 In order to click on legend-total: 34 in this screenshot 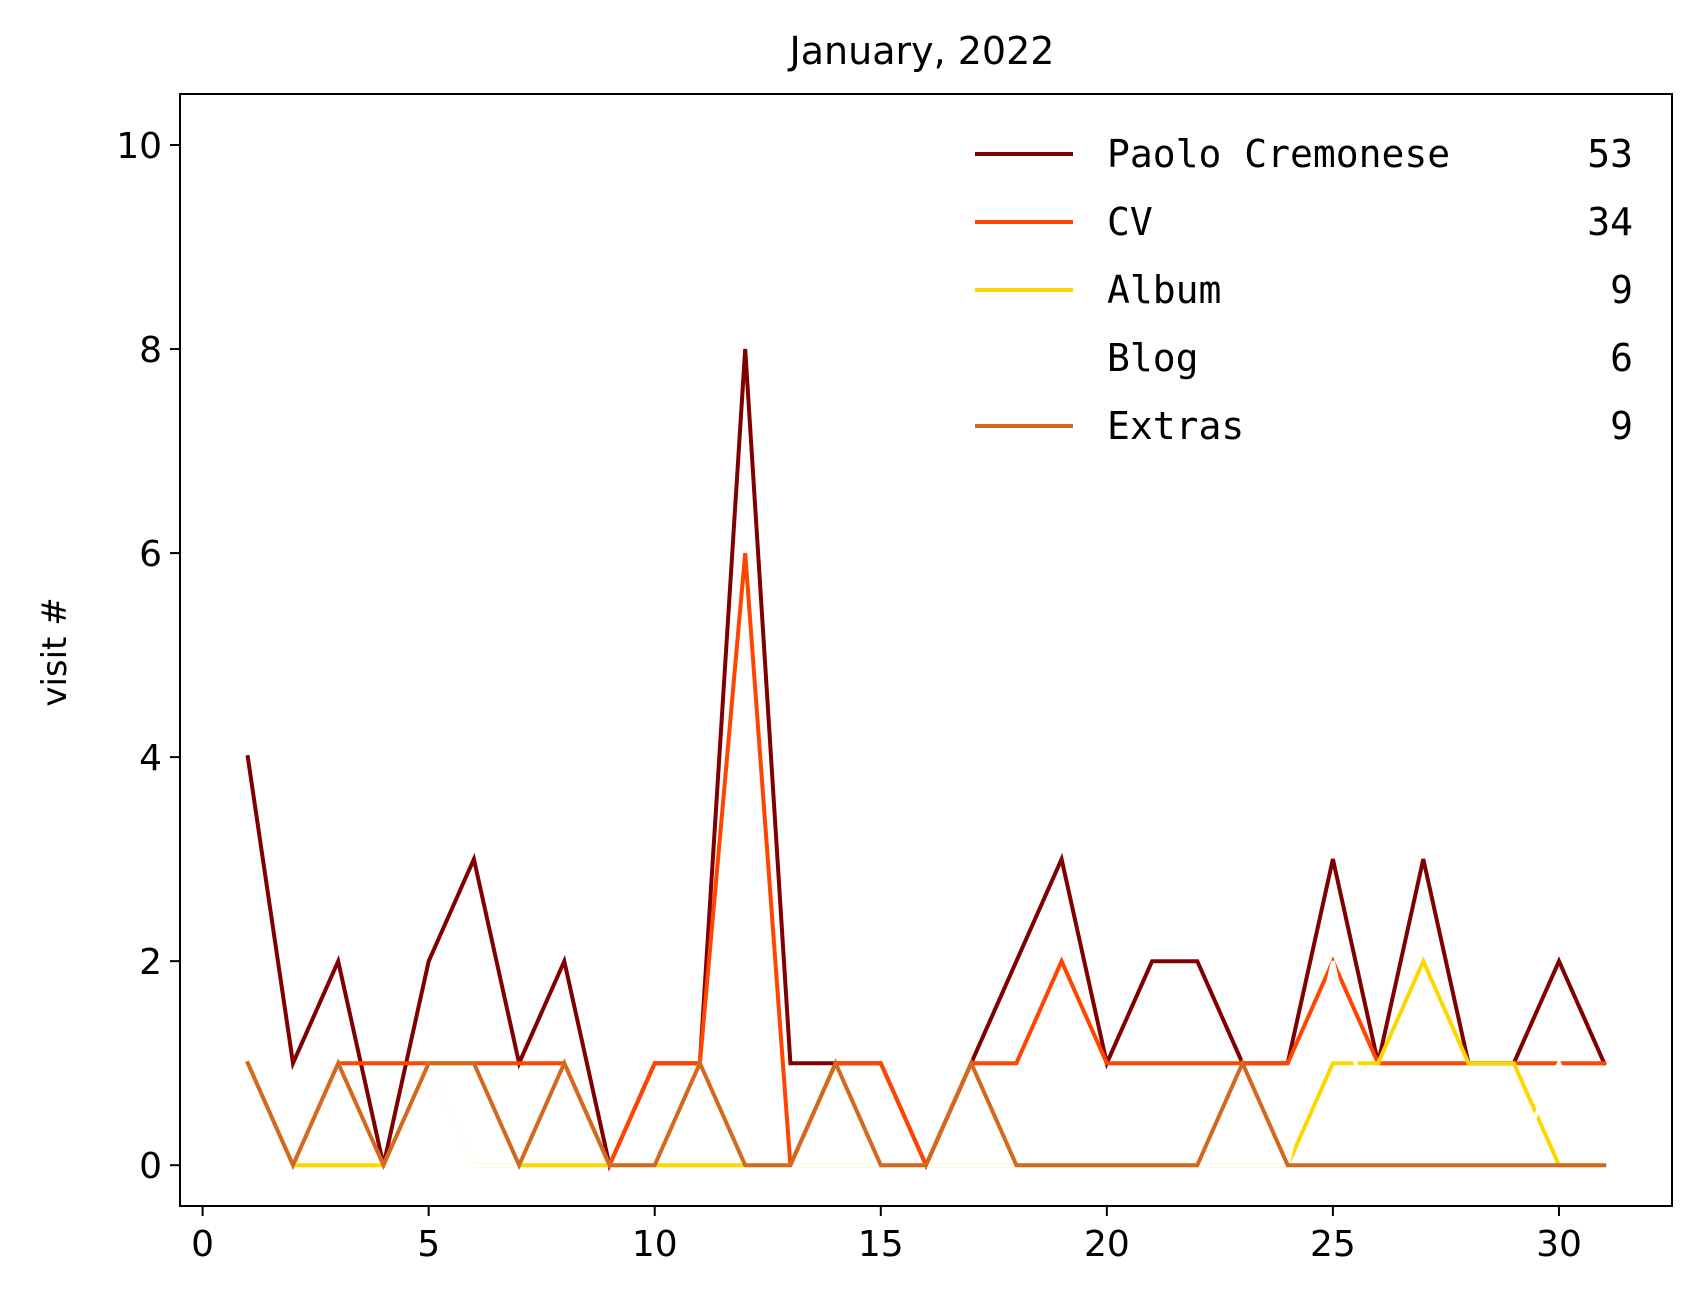, I will do `click(1610, 222)`.